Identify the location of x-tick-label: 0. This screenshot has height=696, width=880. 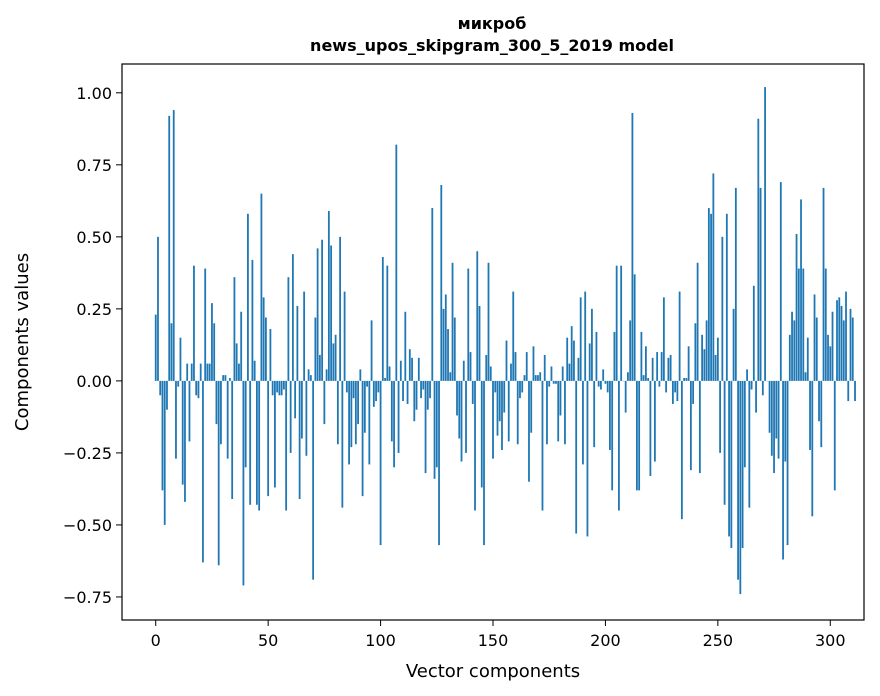
(156, 640).